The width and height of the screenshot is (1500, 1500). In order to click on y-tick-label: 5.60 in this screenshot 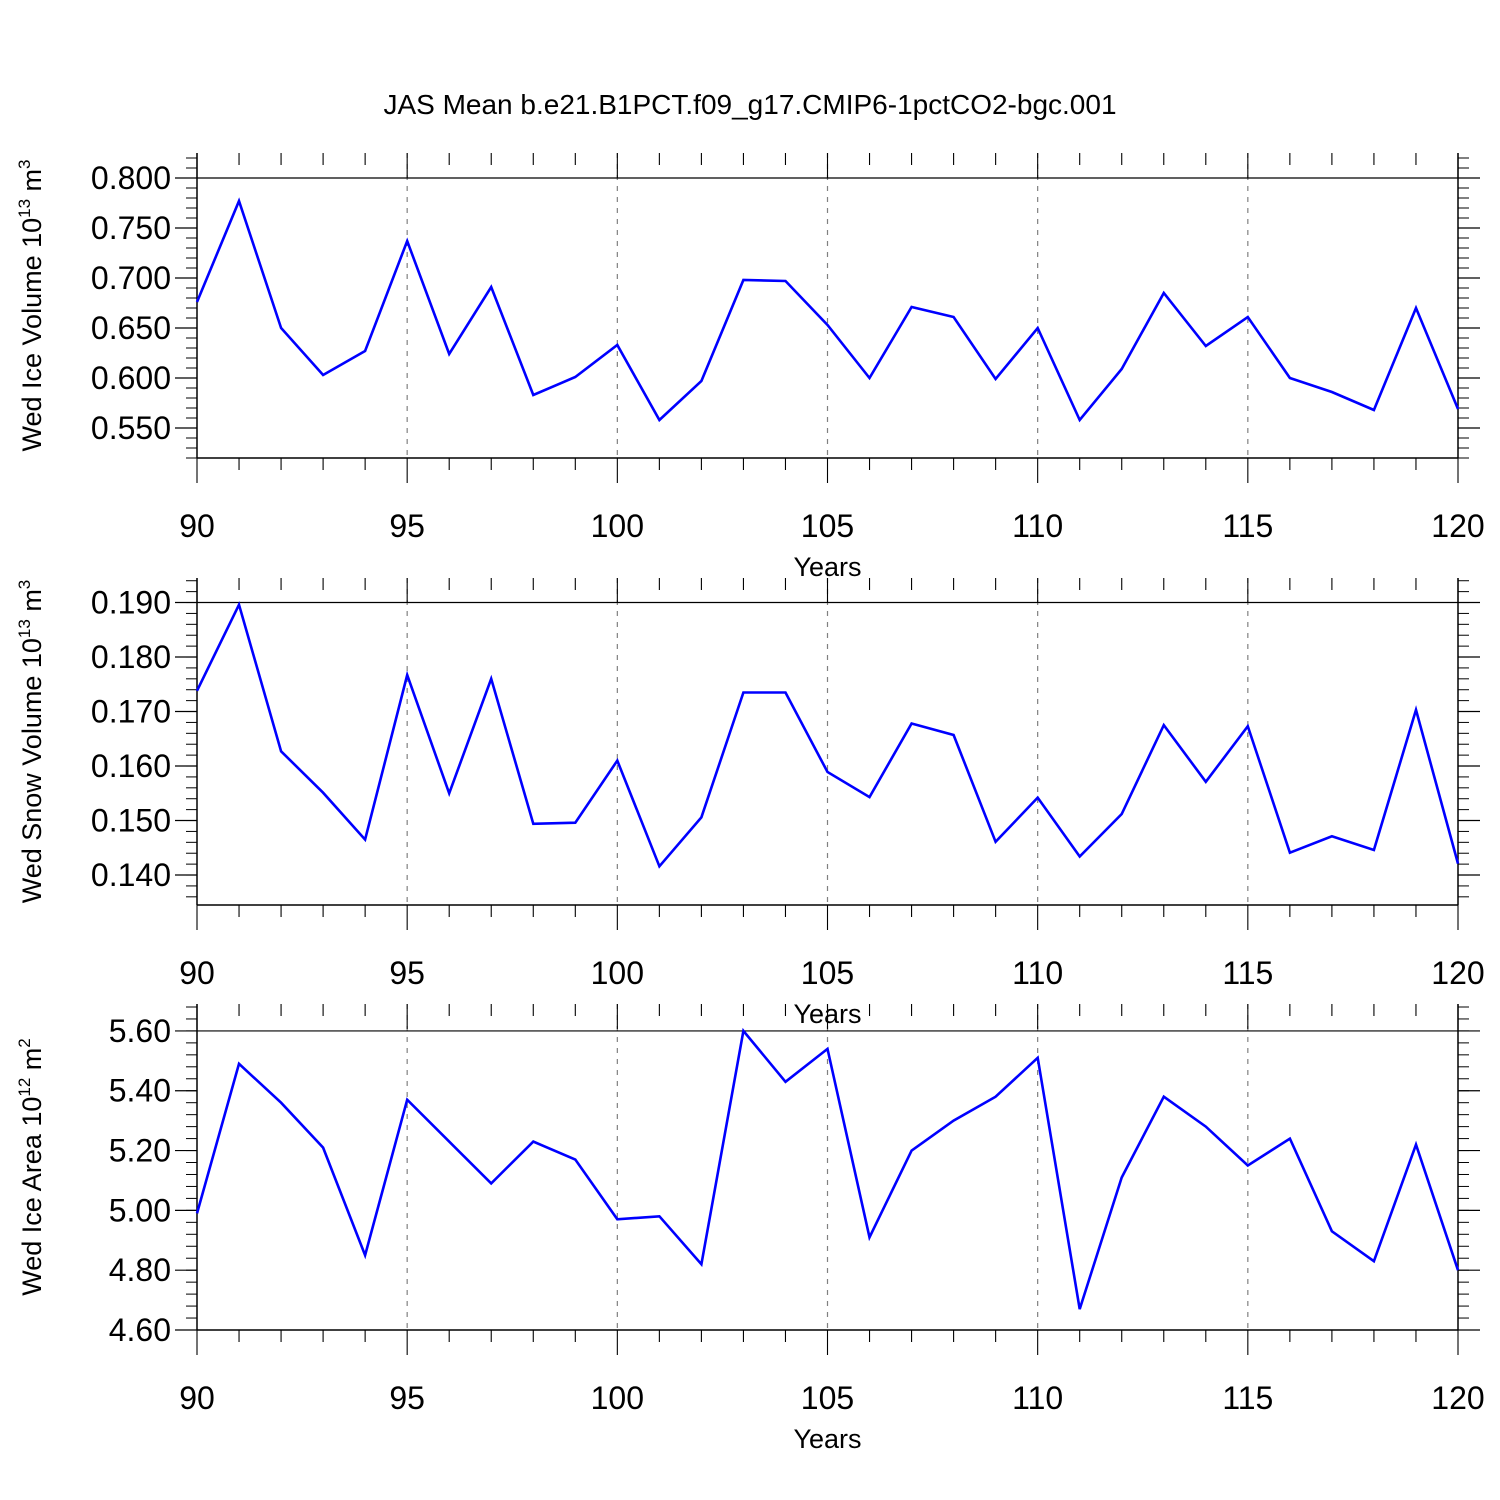, I will do `click(140, 1031)`.